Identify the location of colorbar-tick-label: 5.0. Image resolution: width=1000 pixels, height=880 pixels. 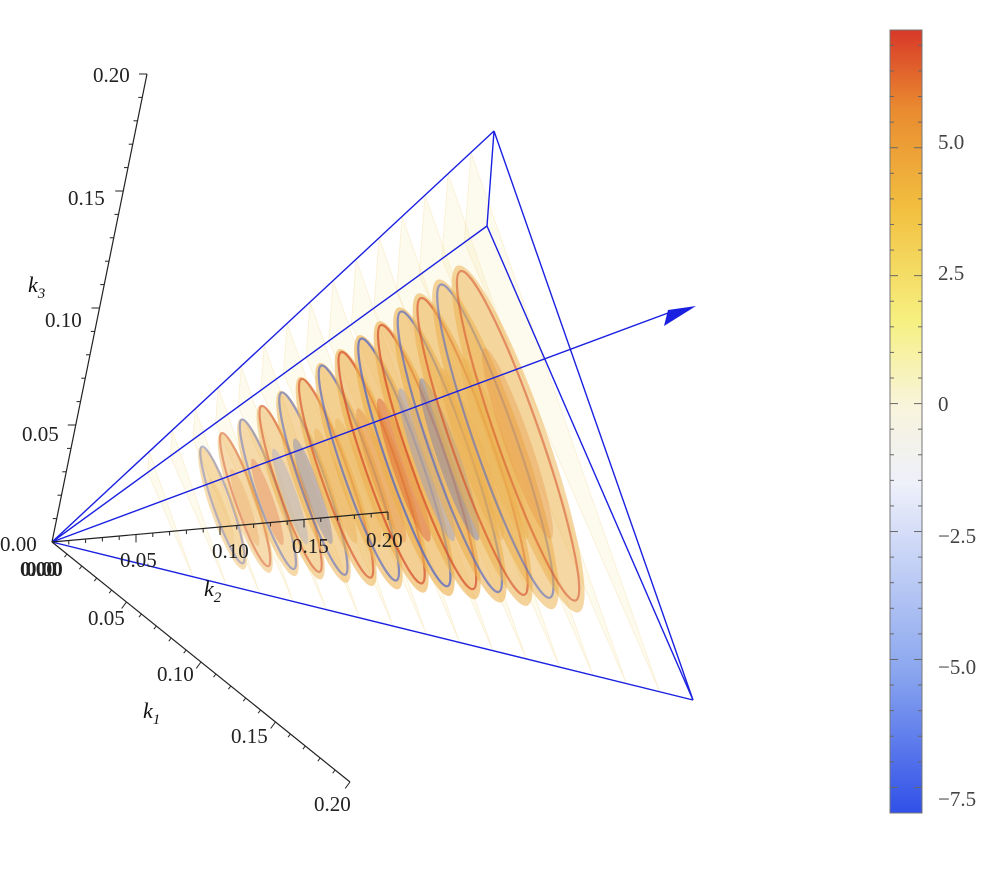
(951, 142).